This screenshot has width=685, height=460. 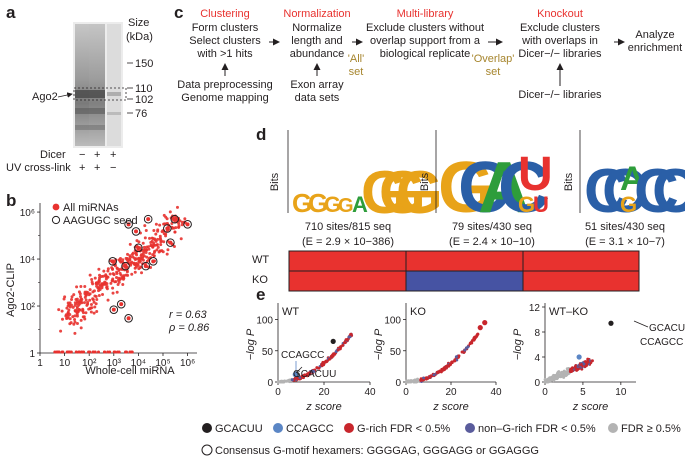 I want to click on e-y-tick-label: 12, so click(x=535, y=308).